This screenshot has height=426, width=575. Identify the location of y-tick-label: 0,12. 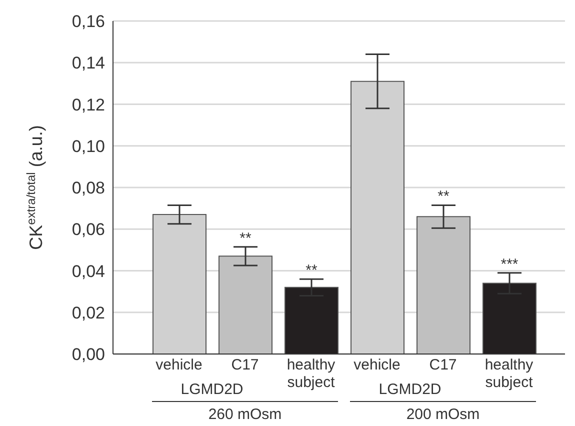
(88, 104).